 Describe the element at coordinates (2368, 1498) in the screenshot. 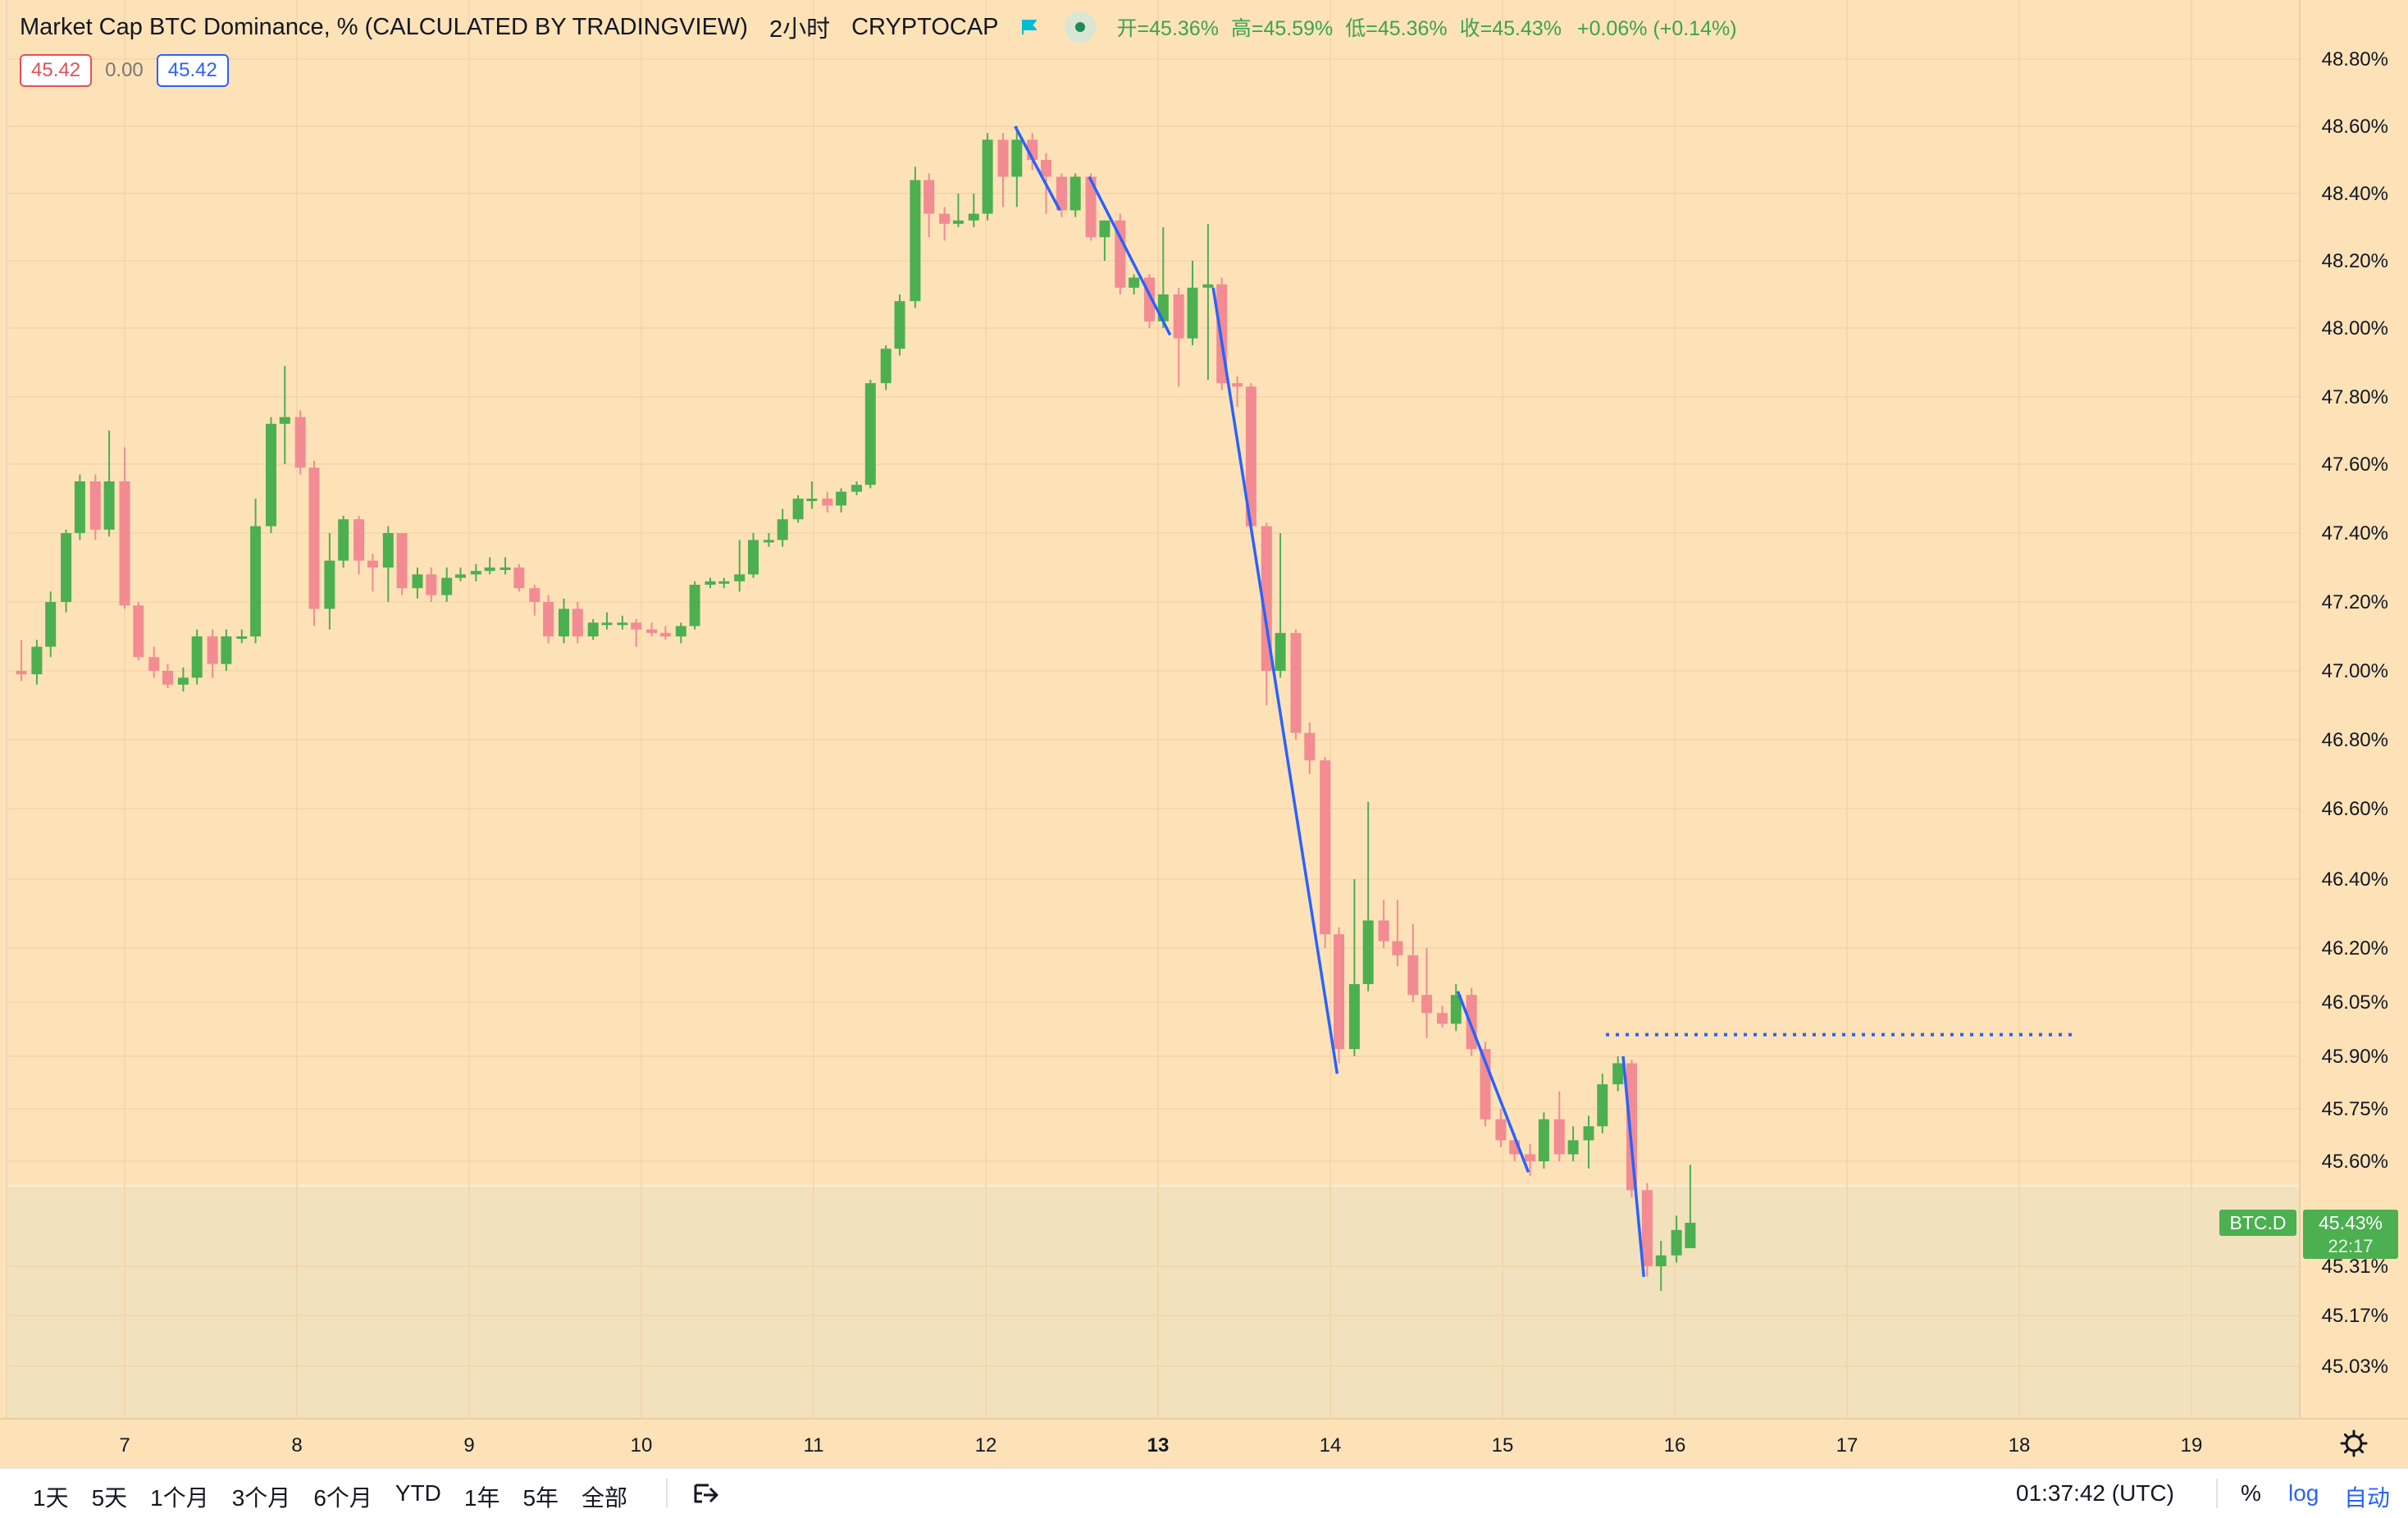

I see `auto-scale-toggle: 自动` at that location.